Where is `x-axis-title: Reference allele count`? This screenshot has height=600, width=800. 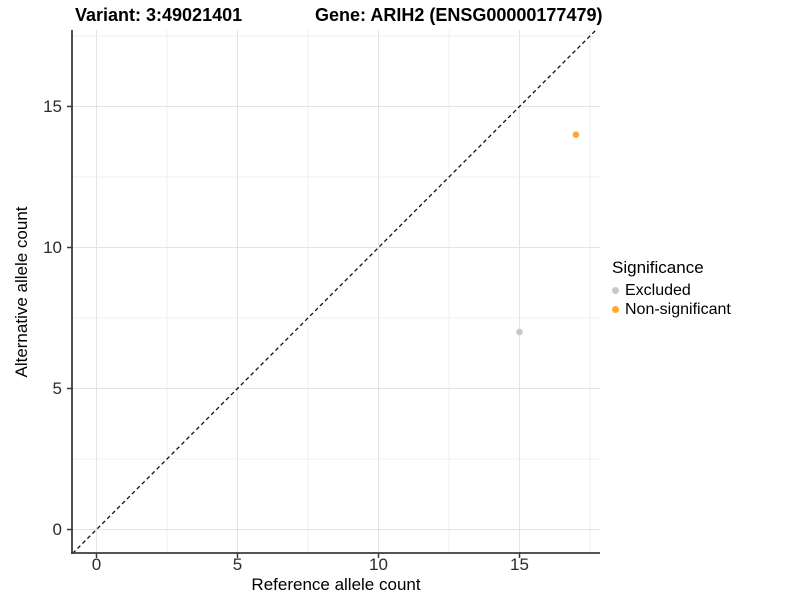 x-axis-title: Reference allele count is located at coordinates (336, 584).